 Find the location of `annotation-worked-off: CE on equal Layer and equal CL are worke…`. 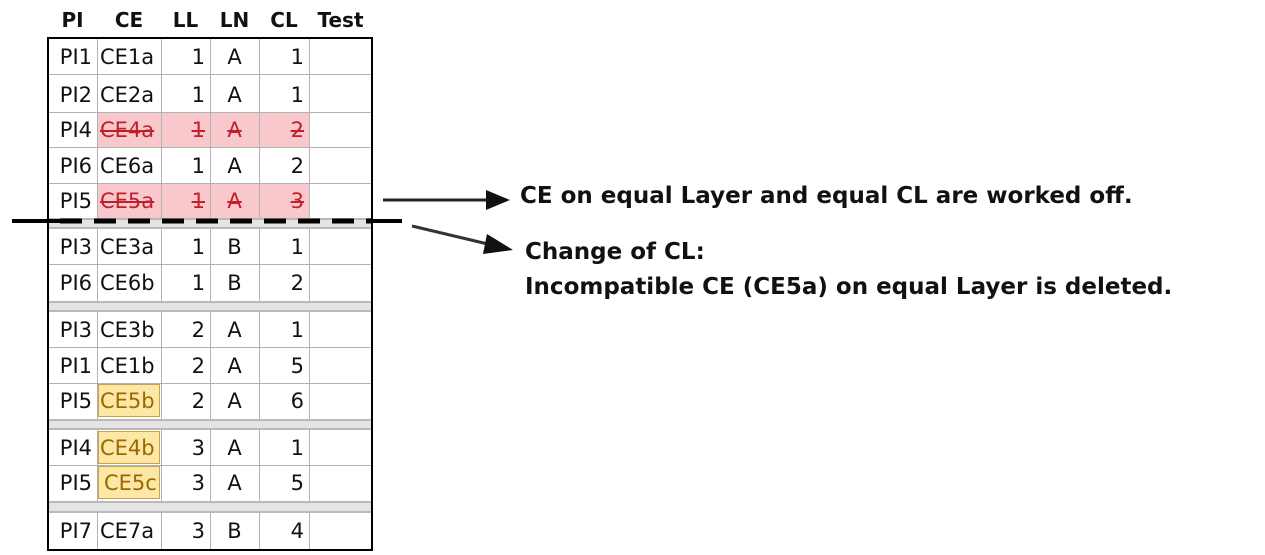

annotation-worked-off: CE on equal Layer and equal CL are worke… is located at coordinates (826, 196).